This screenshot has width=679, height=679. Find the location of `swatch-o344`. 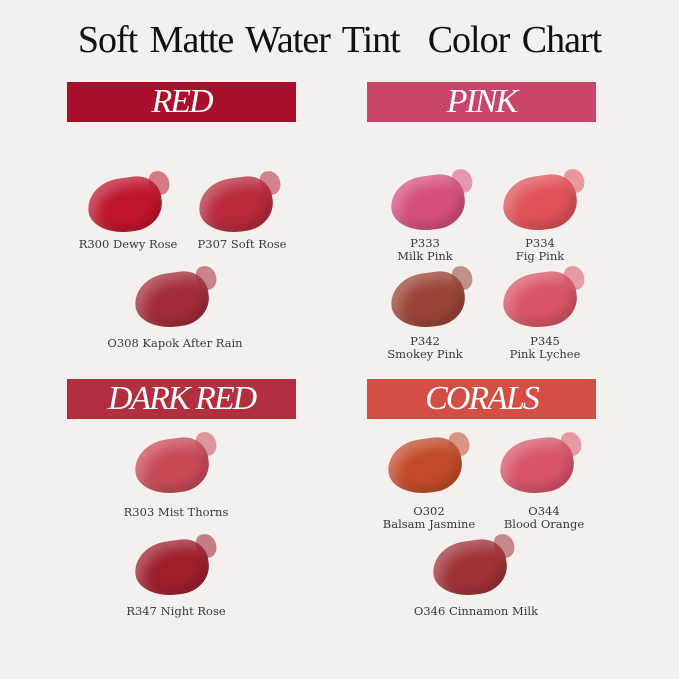

swatch-o344 is located at coordinates (537, 466).